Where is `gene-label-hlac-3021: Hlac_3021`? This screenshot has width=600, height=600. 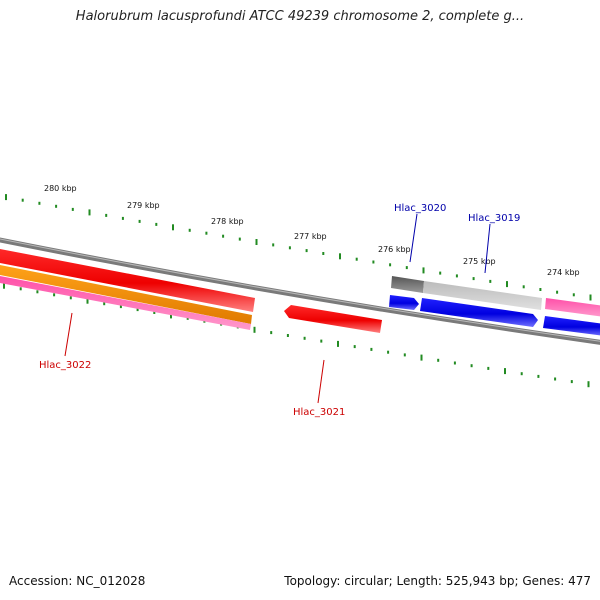 gene-label-hlac-3021: Hlac_3021 is located at coordinates (319, 412).